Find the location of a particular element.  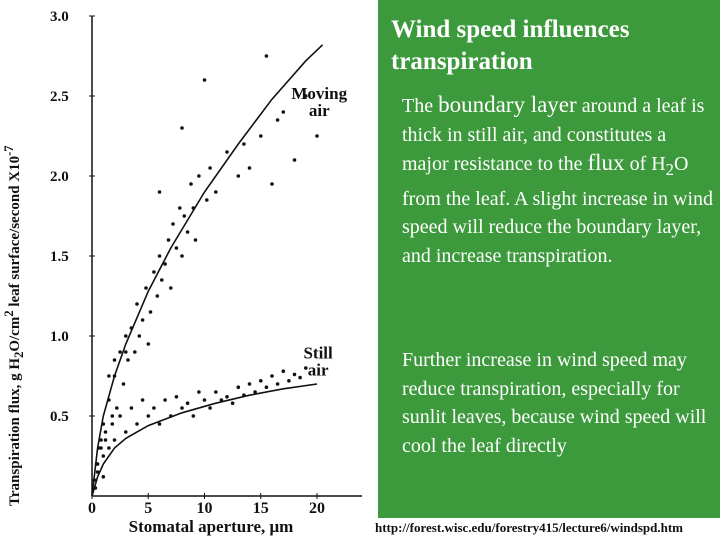

x-tick-label: 10 is located at coordinates (205, 508).